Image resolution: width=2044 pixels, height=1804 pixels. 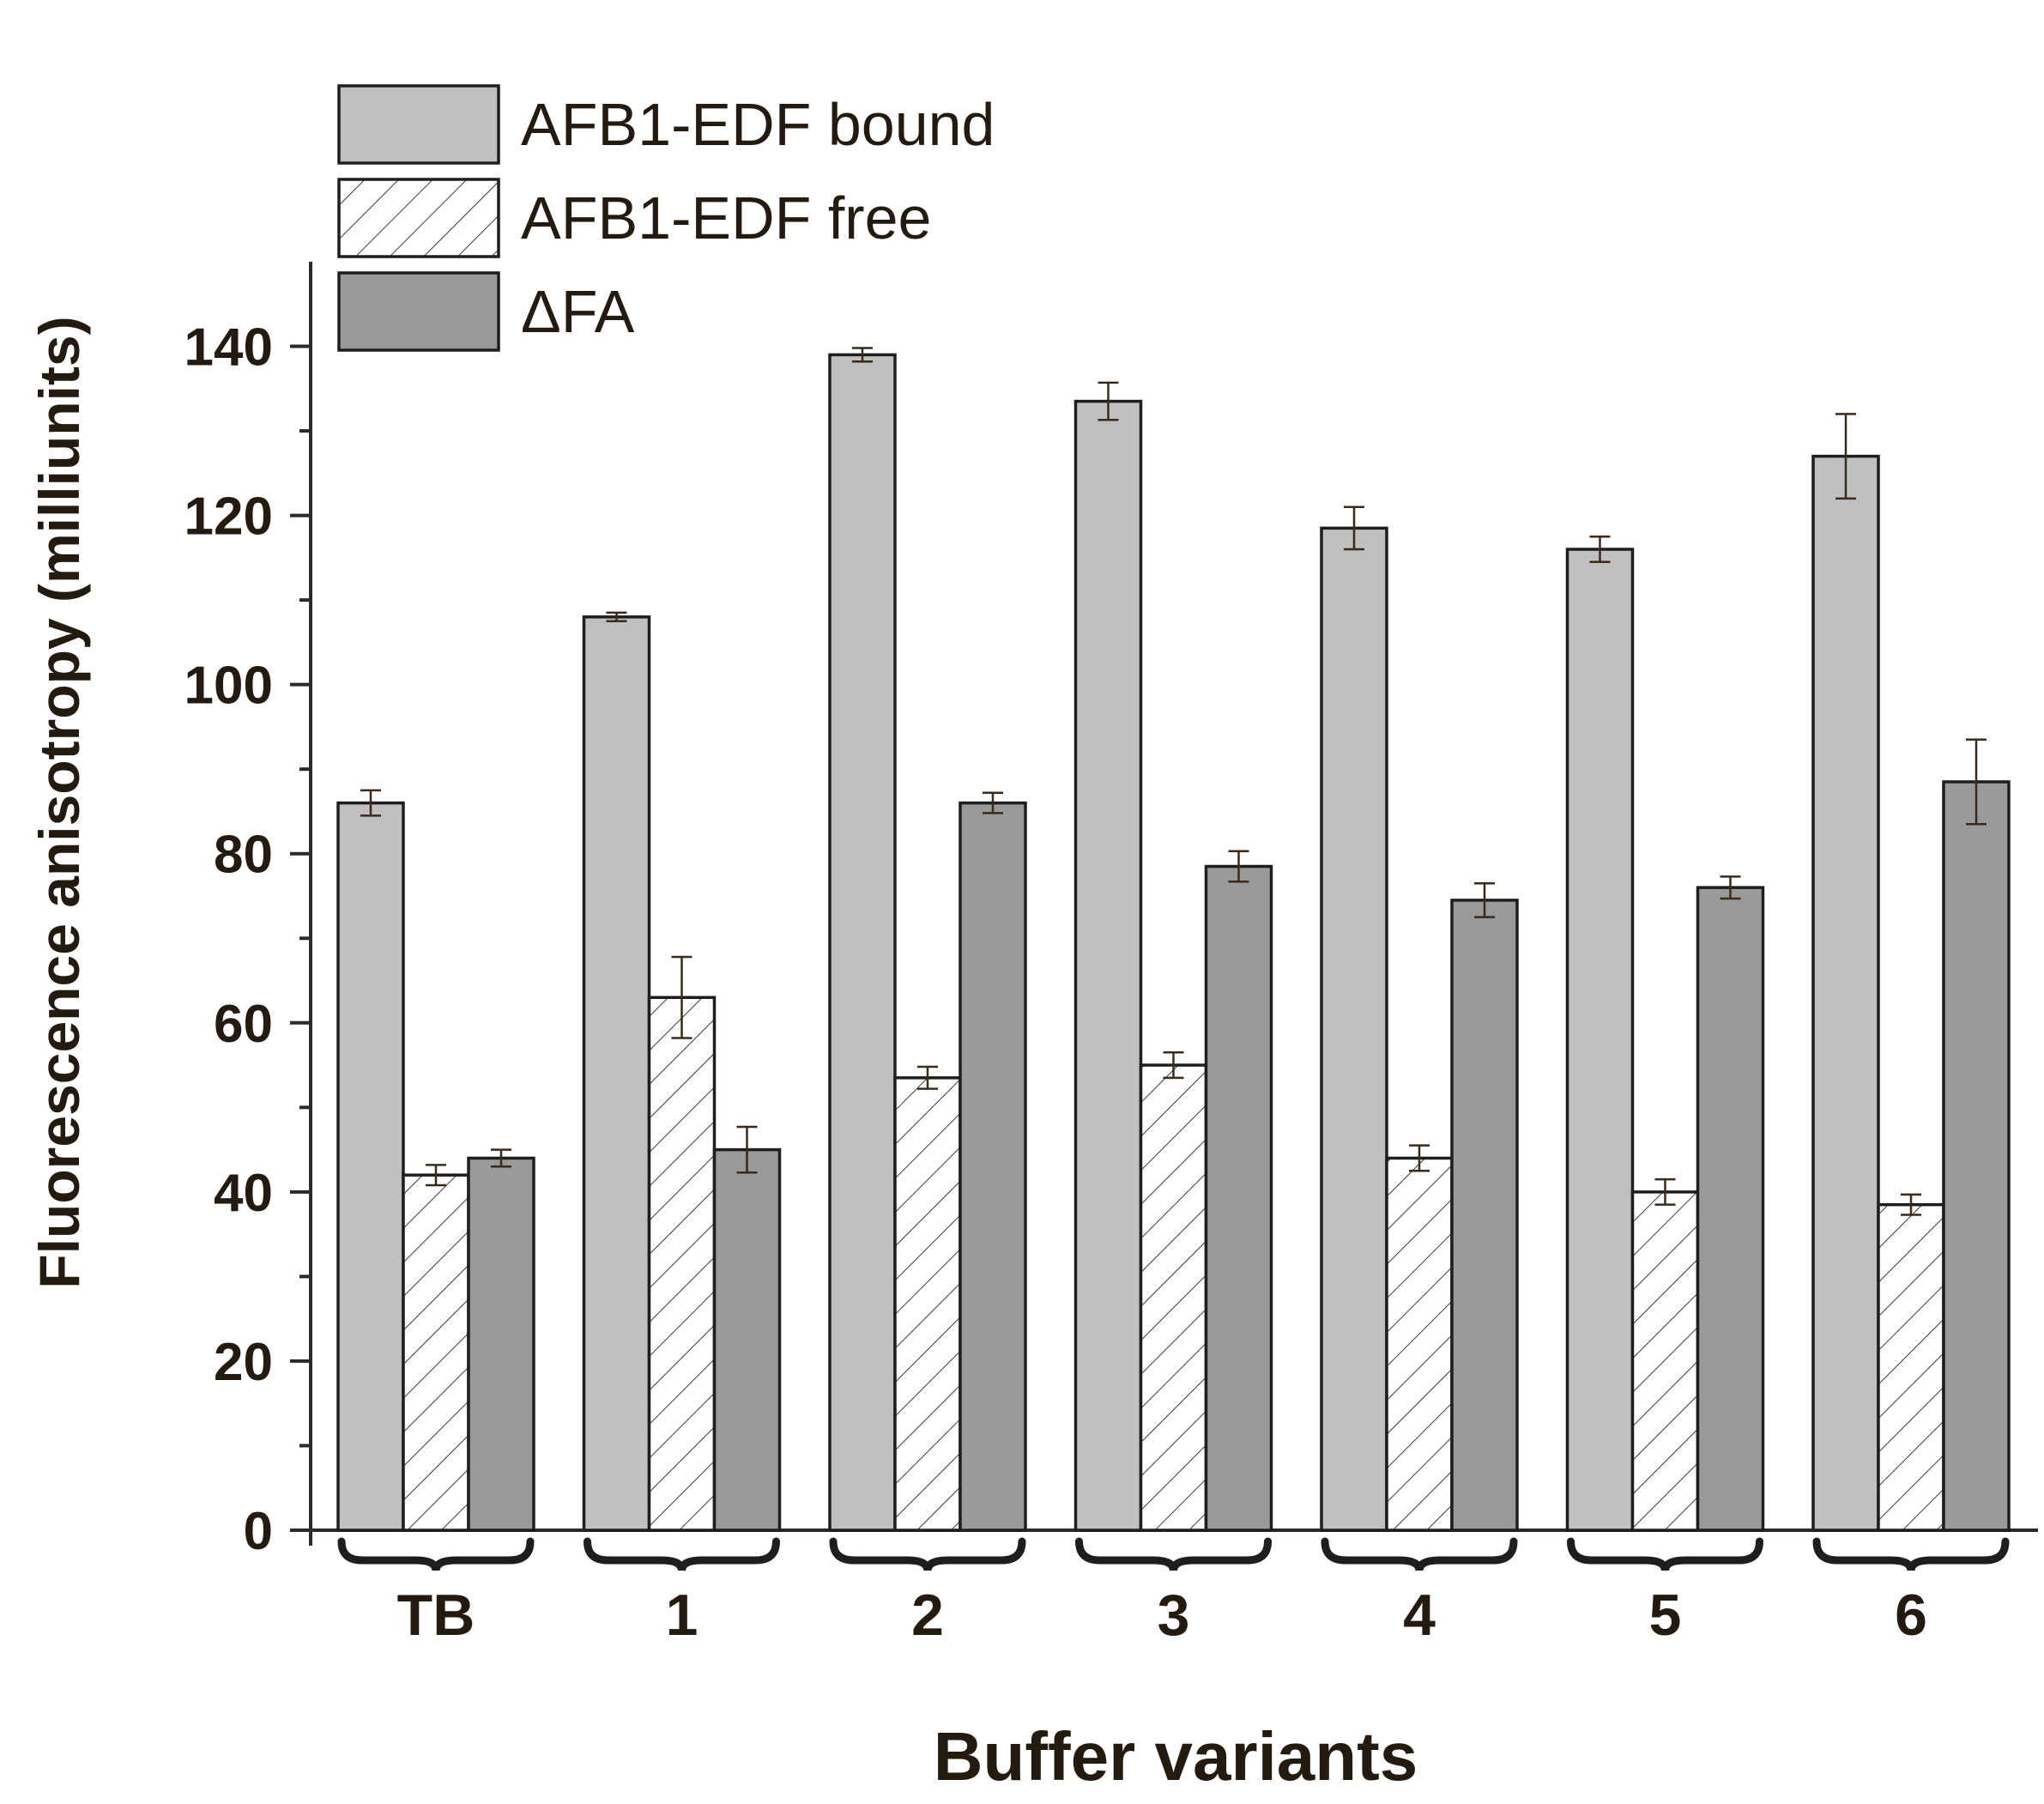 I want to click on bar-ΔFA-2, so click(x=993, y=1166).